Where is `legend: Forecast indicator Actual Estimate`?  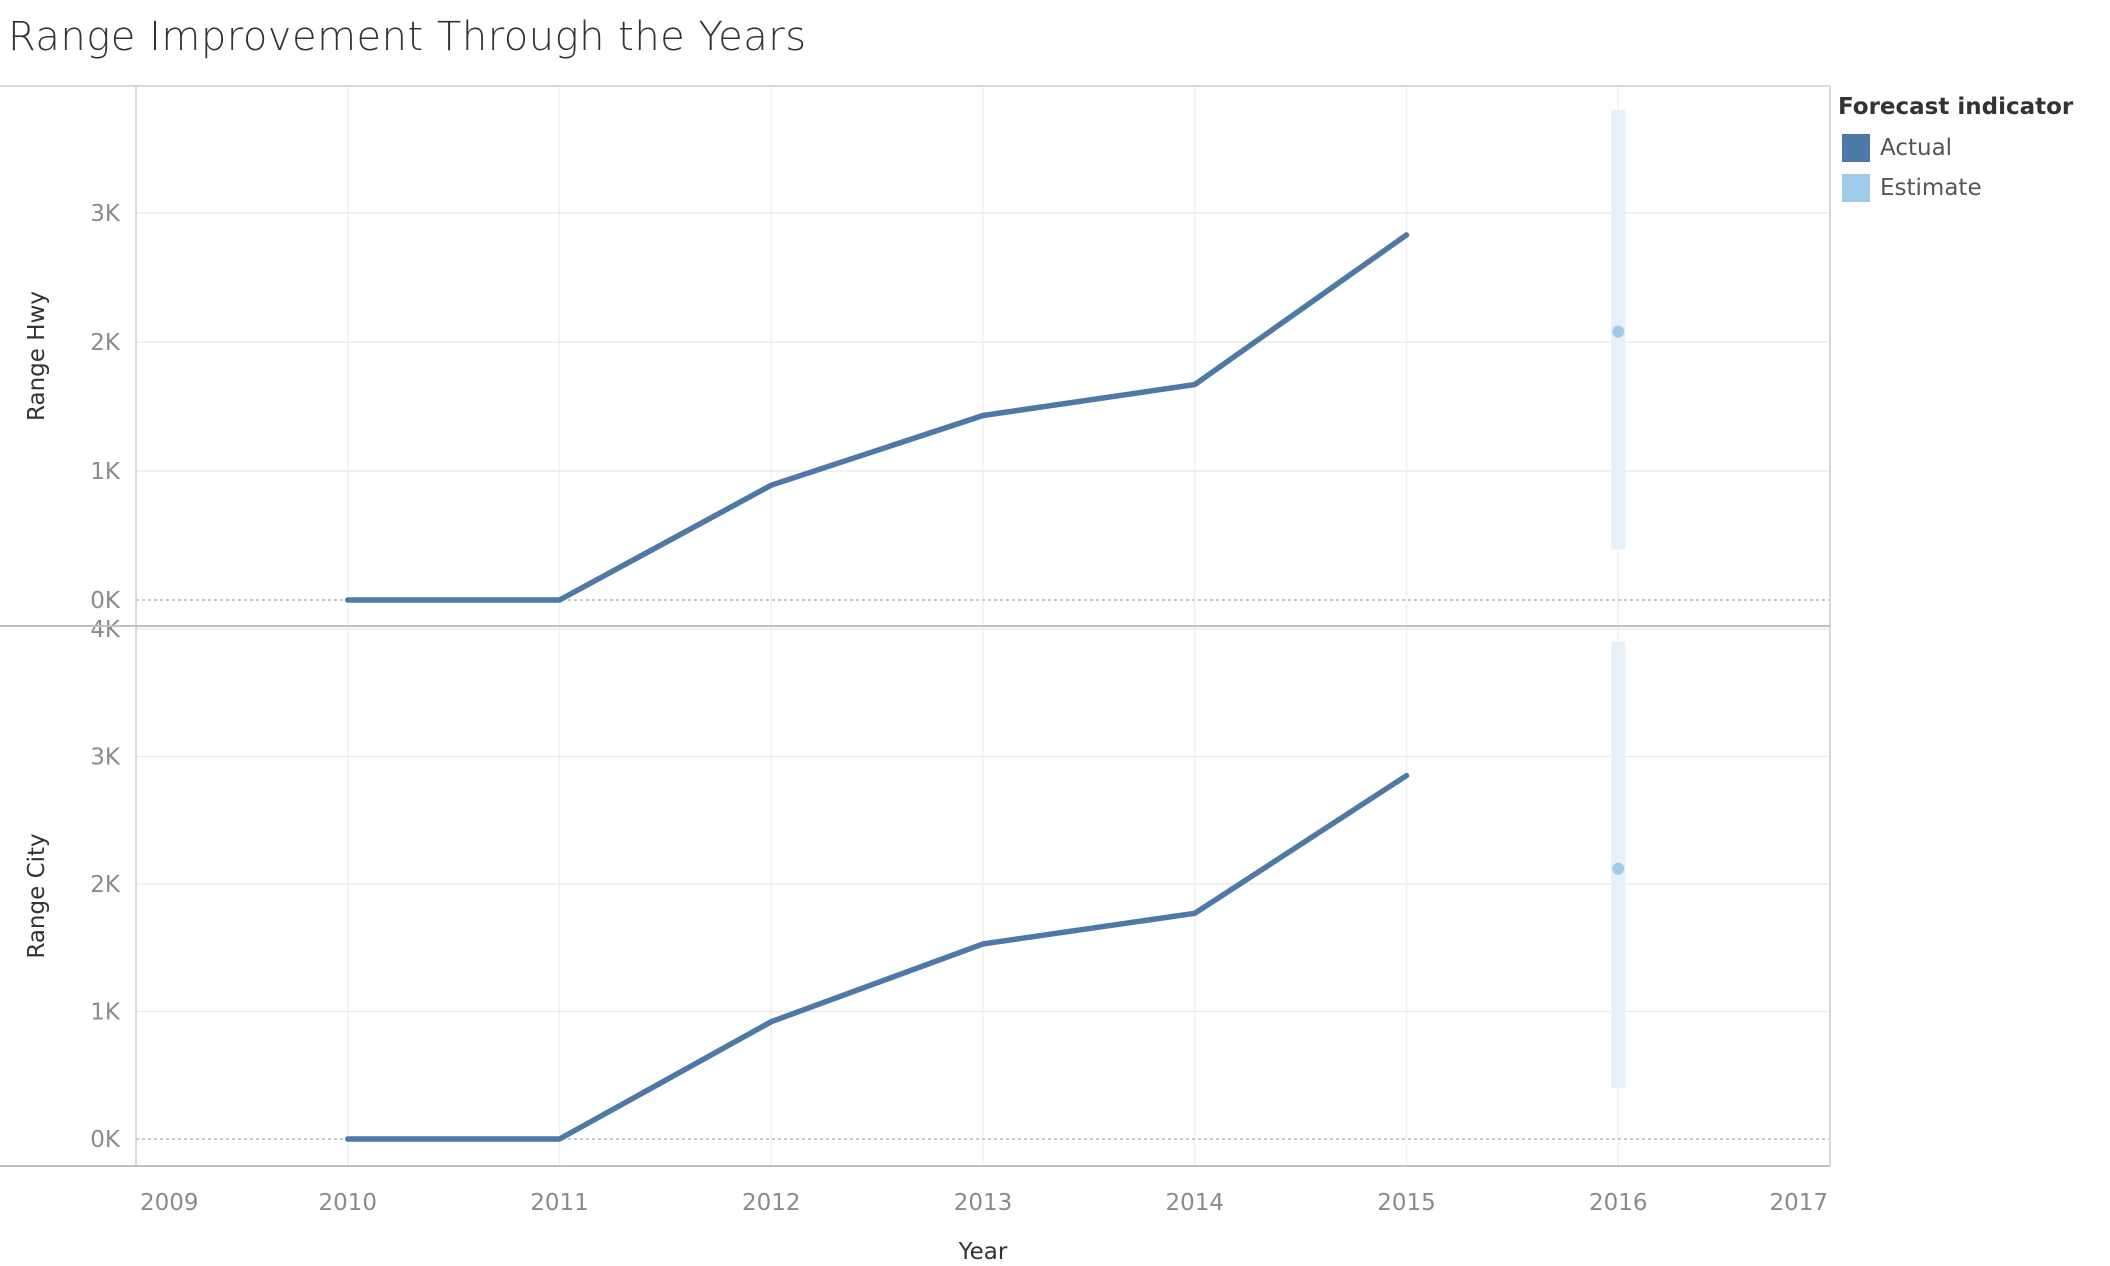
legend: Forecast indicator Actual Estimate is located at coordinates (1955, 151).